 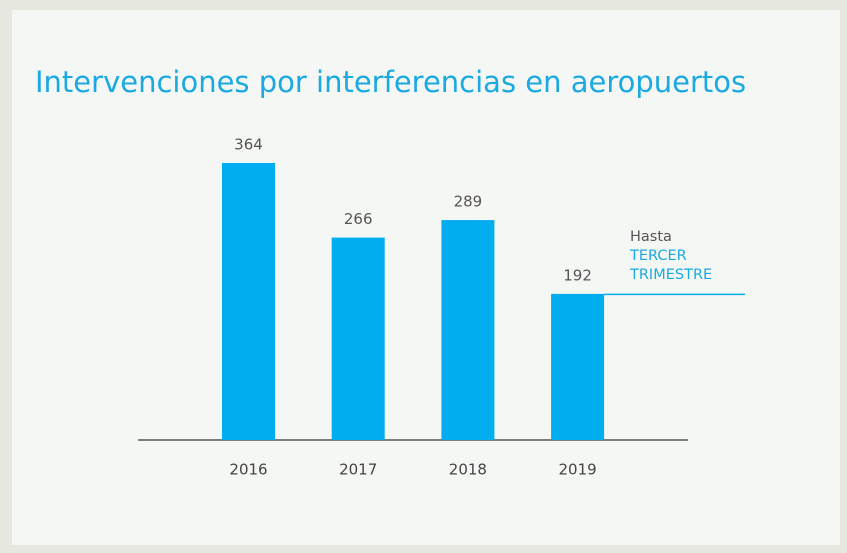 What do you see at coordinates (468, 202) in the screenshot?
I see `value-label: 289` at bounding box center [468, 202].